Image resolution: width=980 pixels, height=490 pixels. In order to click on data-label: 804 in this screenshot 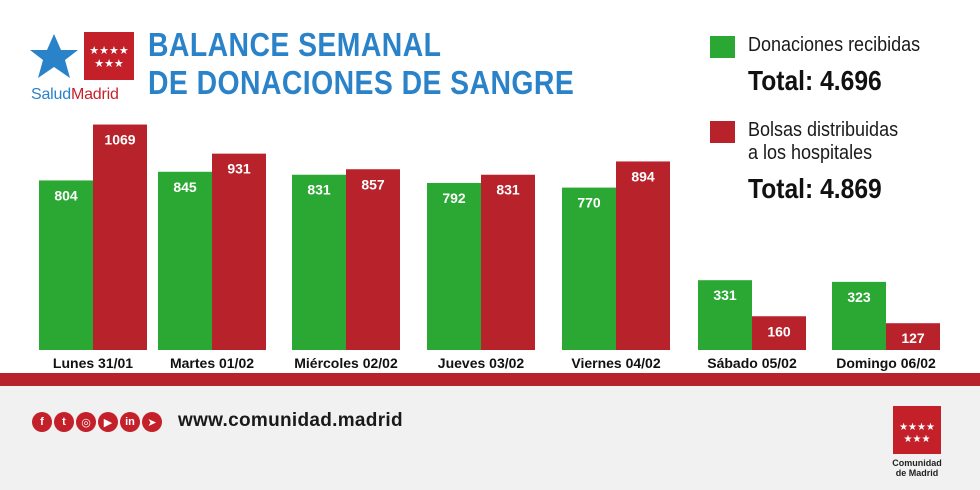, I will do `click(66, 195)`.